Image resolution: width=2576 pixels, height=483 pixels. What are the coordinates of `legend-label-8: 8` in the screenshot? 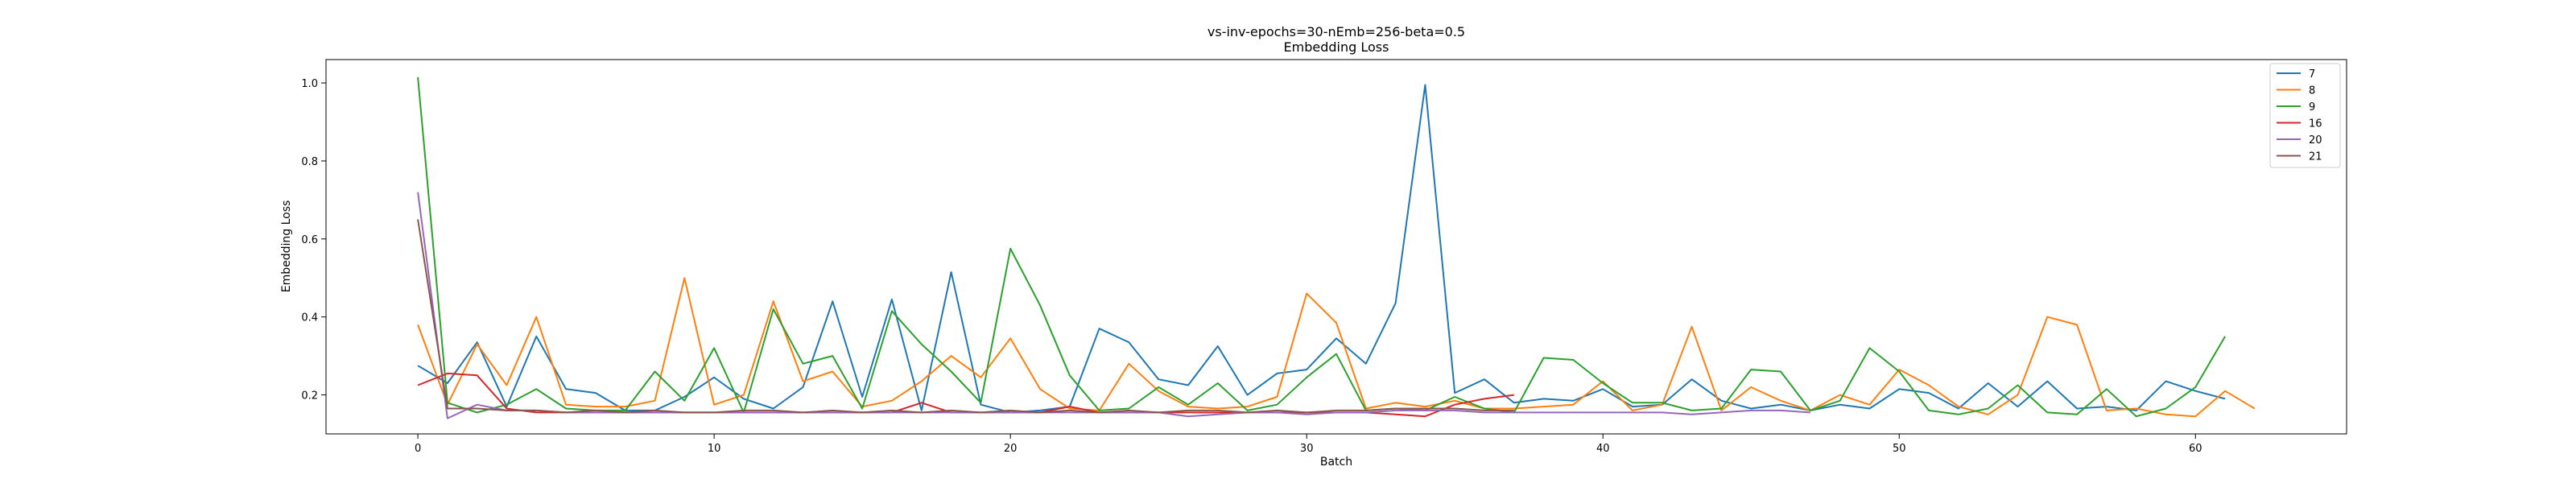 It's located at (2312, 91).